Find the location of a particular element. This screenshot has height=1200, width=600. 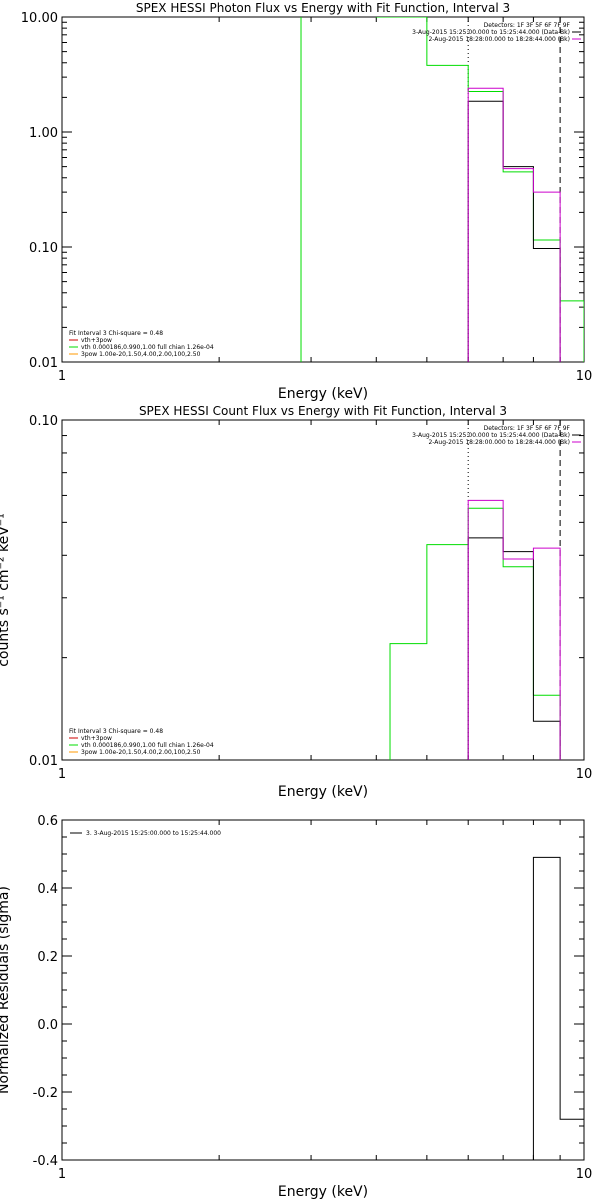

y-tick-label: 1.00 is located at coordinates (43, 133).